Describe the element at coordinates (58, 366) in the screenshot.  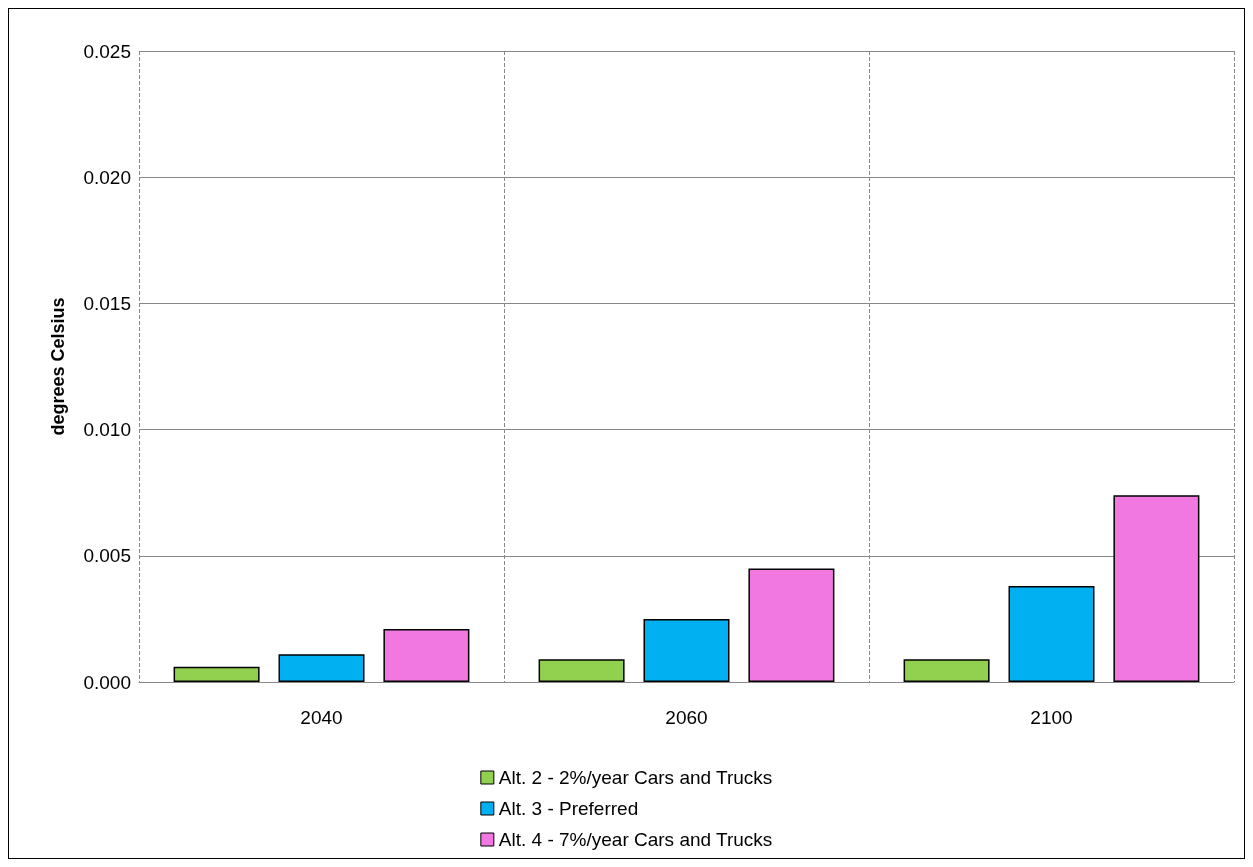
I see `y-axis-title: degrees Celsius` at that location.